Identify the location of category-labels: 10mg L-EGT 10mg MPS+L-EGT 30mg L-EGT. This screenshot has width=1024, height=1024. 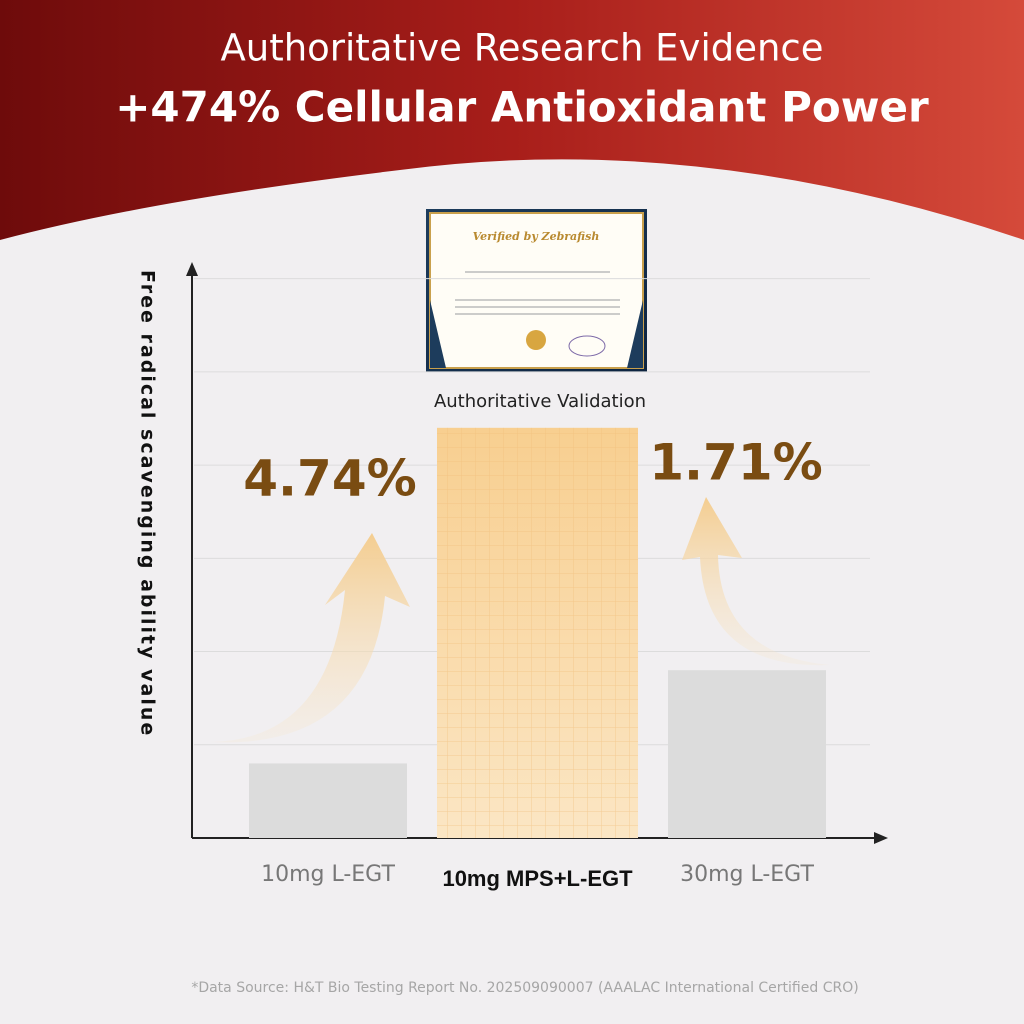
(537, 876).